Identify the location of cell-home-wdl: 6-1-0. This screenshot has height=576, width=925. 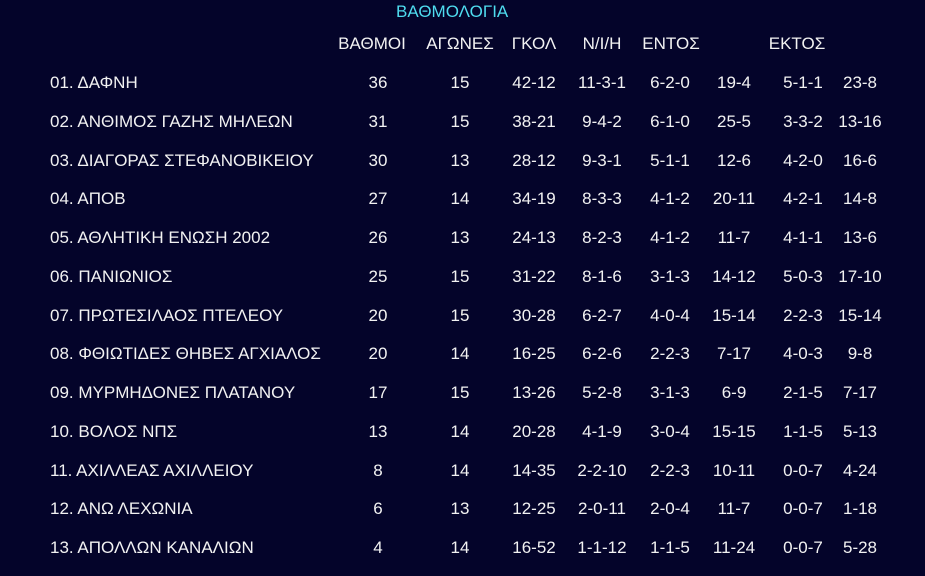
(670, 121).